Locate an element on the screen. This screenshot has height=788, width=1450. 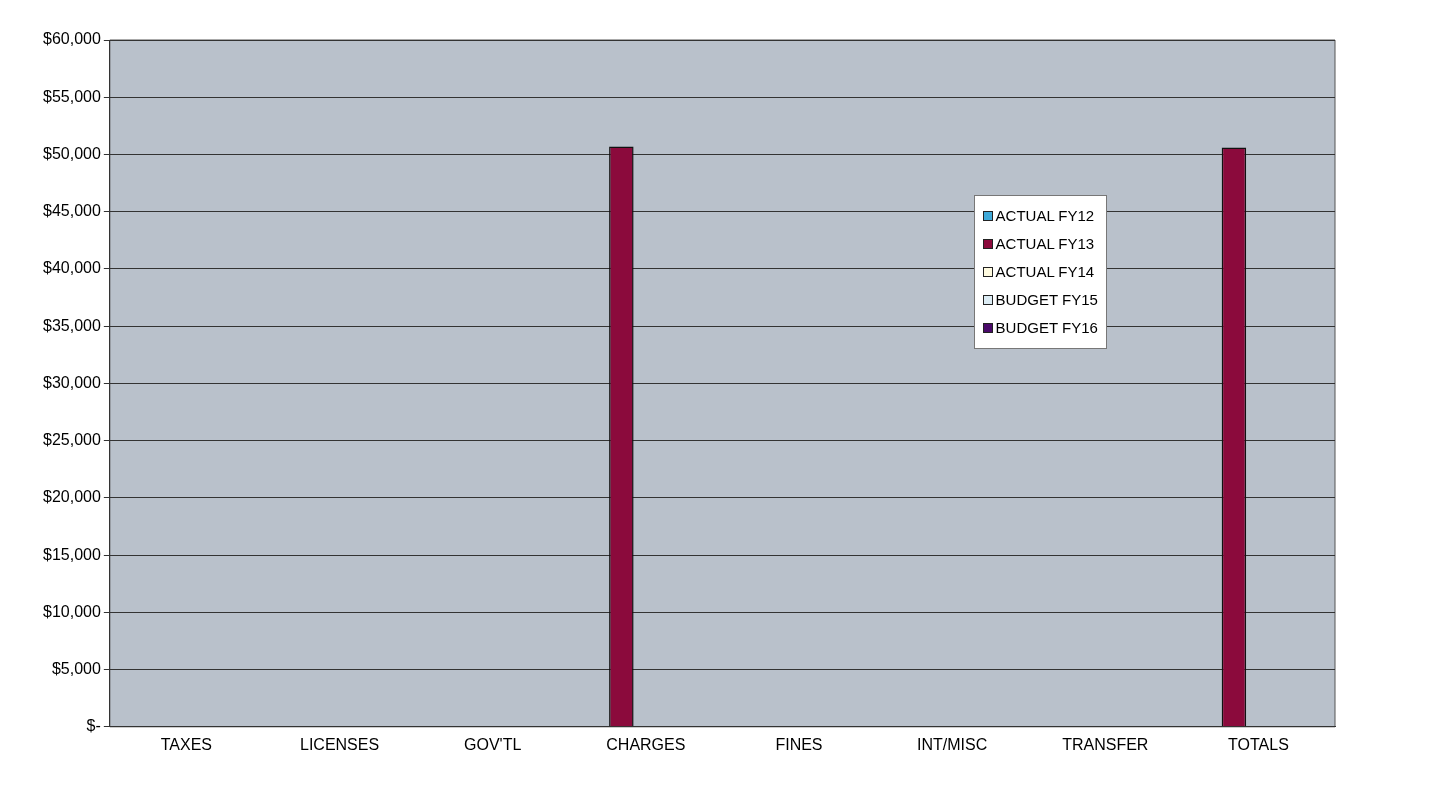
x-tick-label: LICENSES is located at coordinates (339, 744).